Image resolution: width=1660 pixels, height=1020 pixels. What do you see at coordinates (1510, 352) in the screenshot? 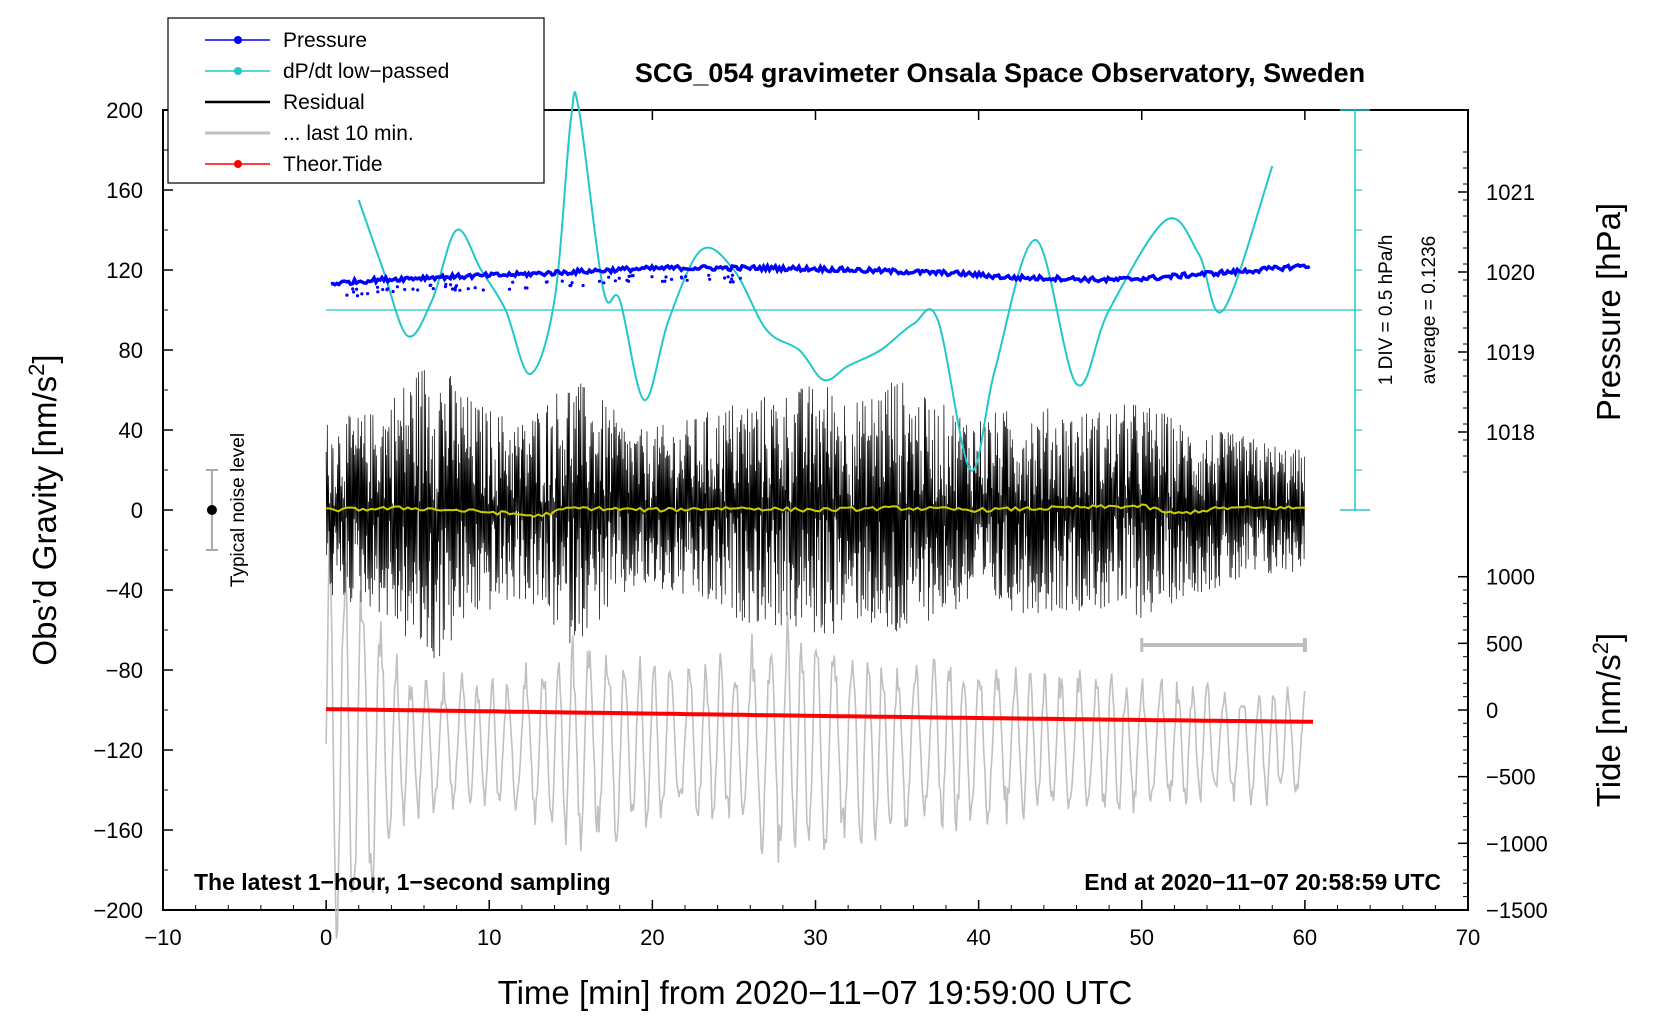
I see `pressure-tick-label: 1019` at bounding box center [1510, 352].